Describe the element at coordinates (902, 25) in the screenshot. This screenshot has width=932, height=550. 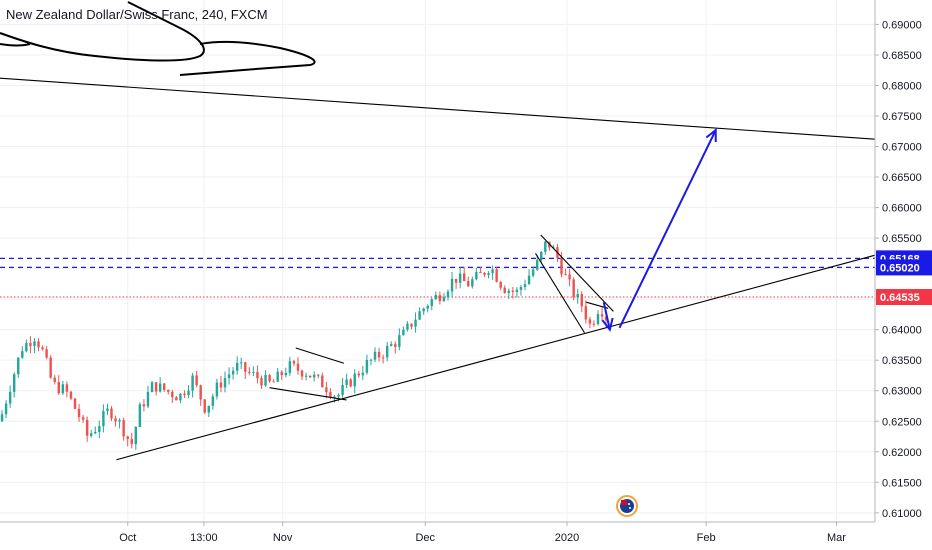
I see `price-tick-label: 0.69000` at that location.